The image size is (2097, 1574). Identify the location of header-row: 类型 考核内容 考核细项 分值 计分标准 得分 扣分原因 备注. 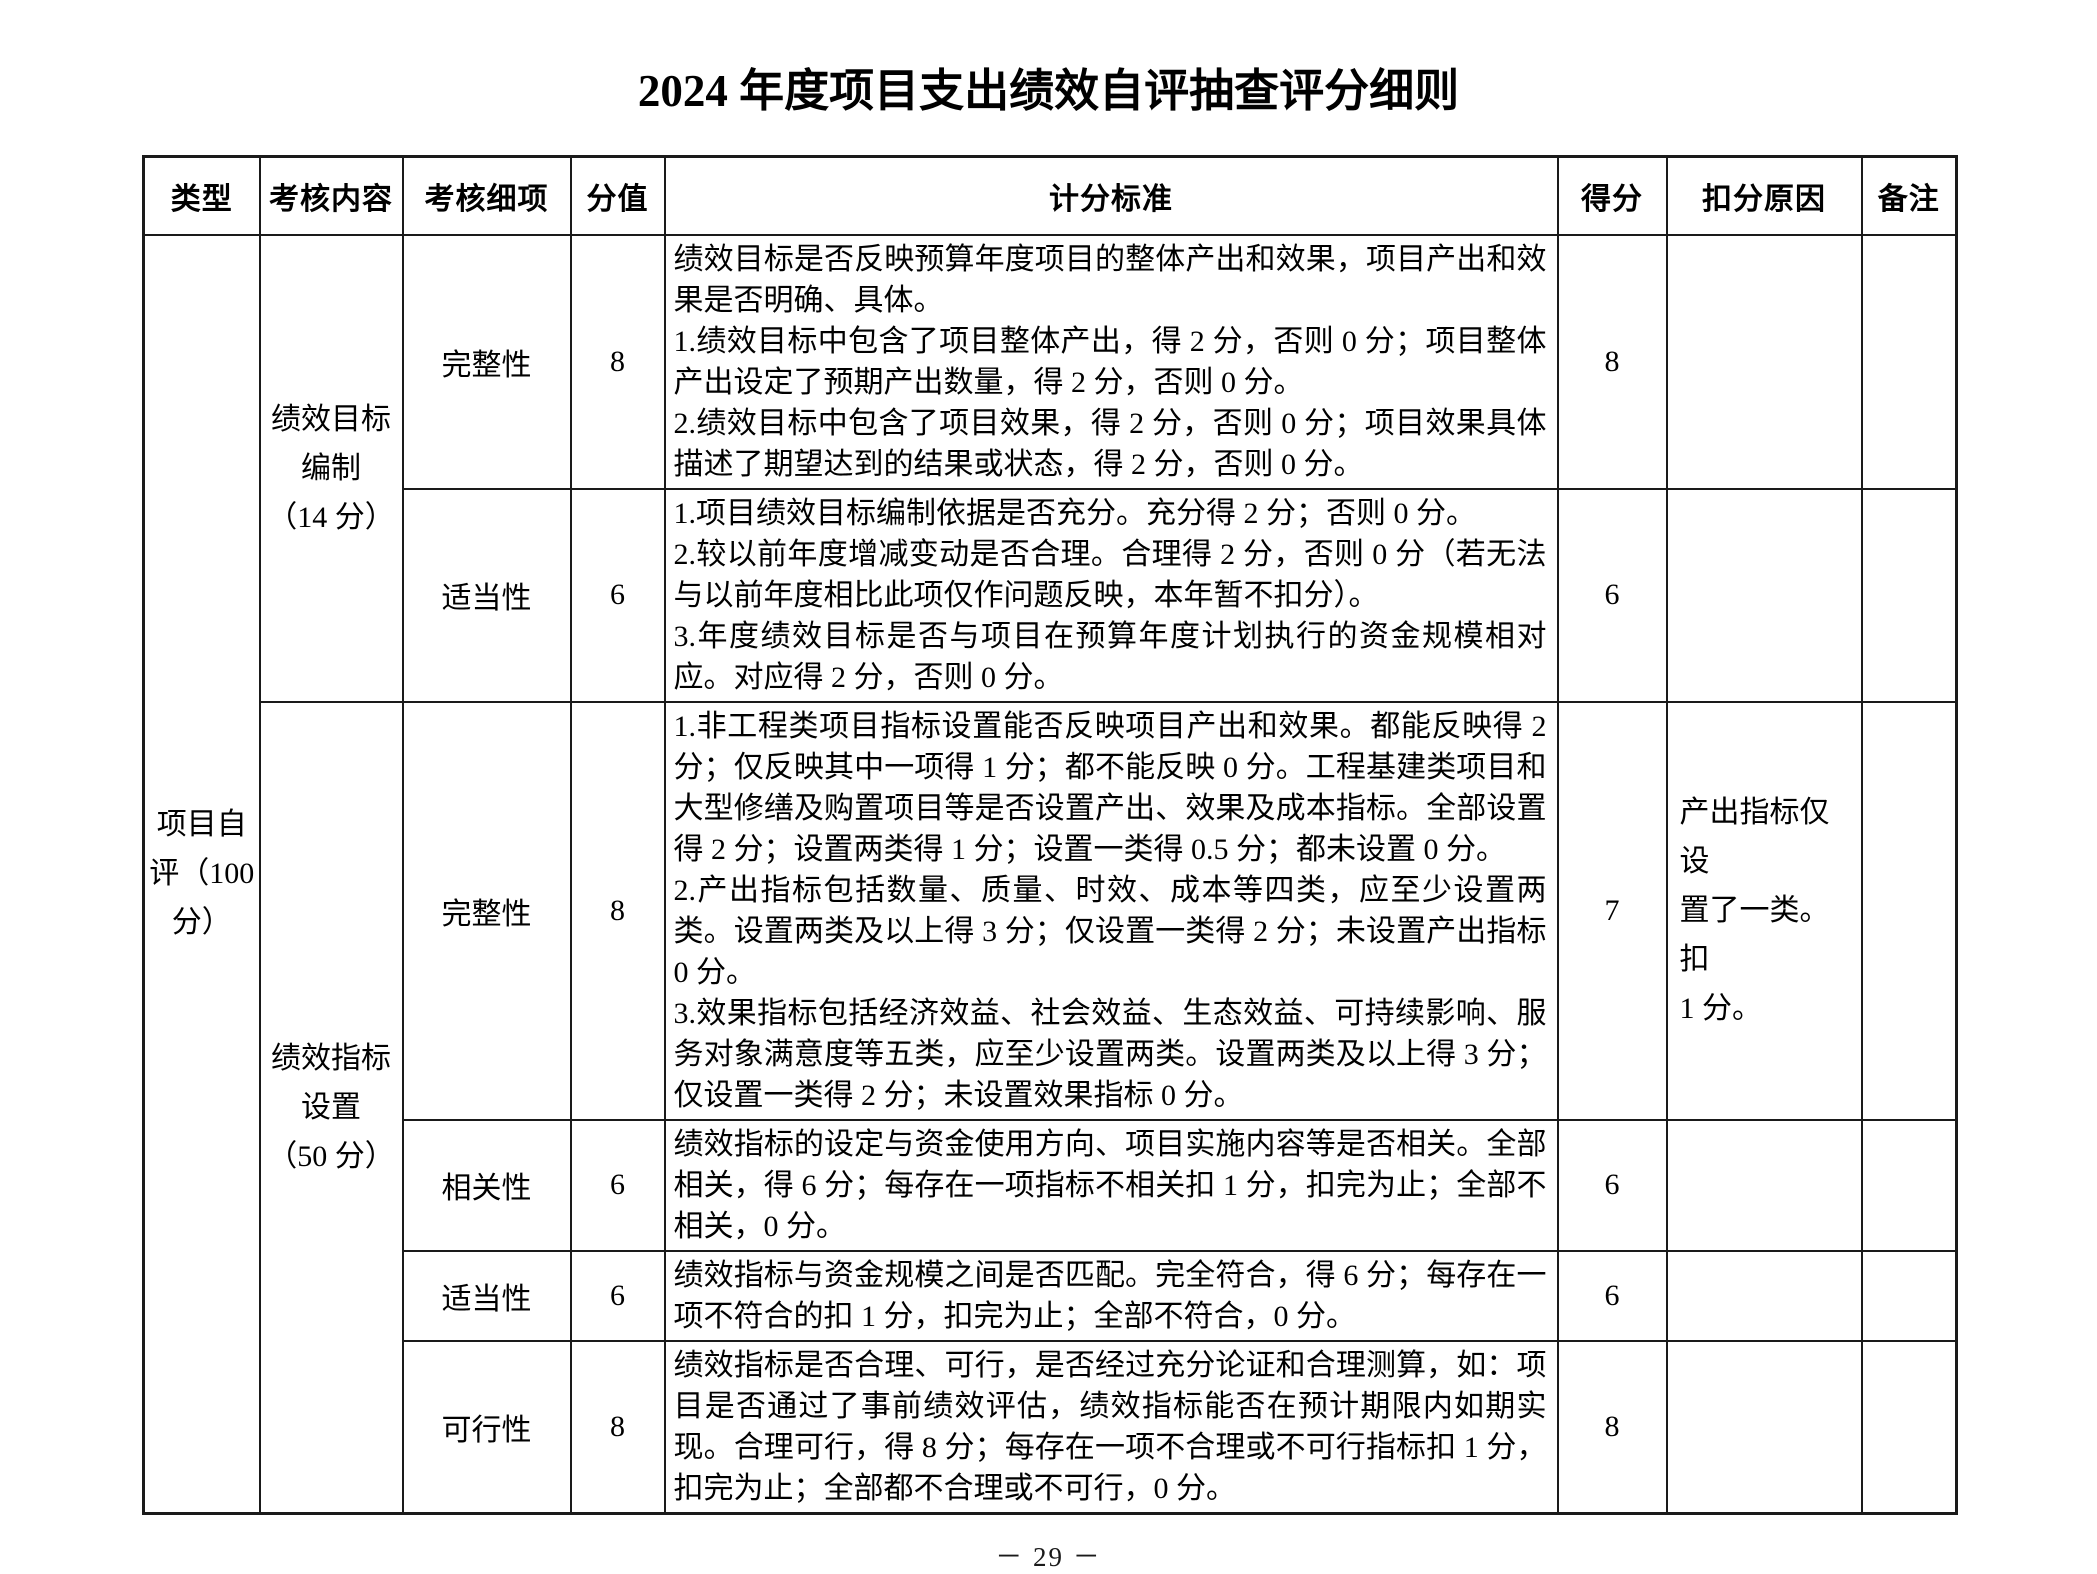
(1050, 195).